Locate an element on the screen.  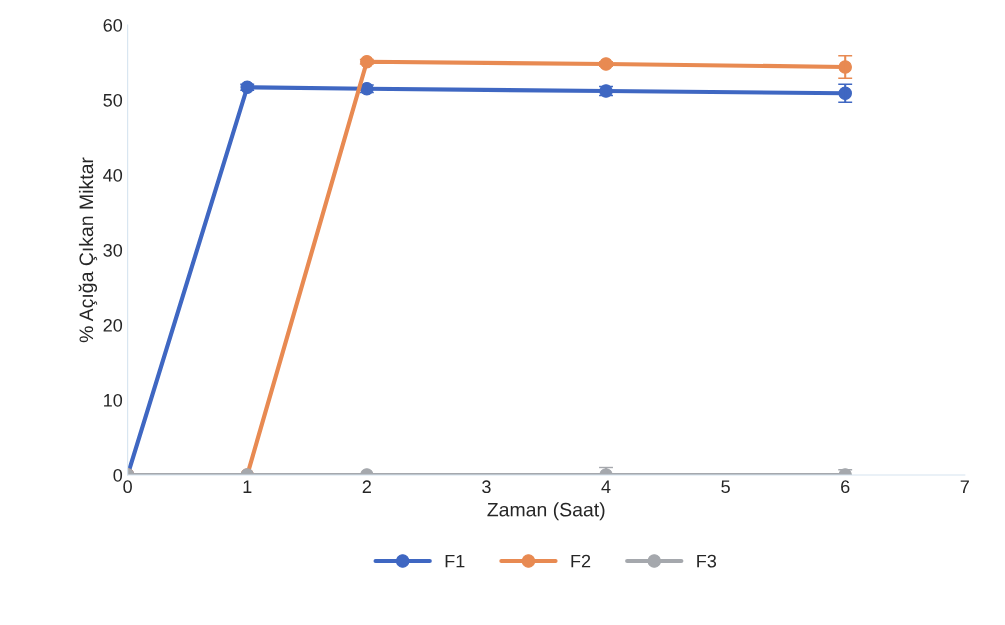
y-tick-label: 30 is located at coordinates (113, 250).